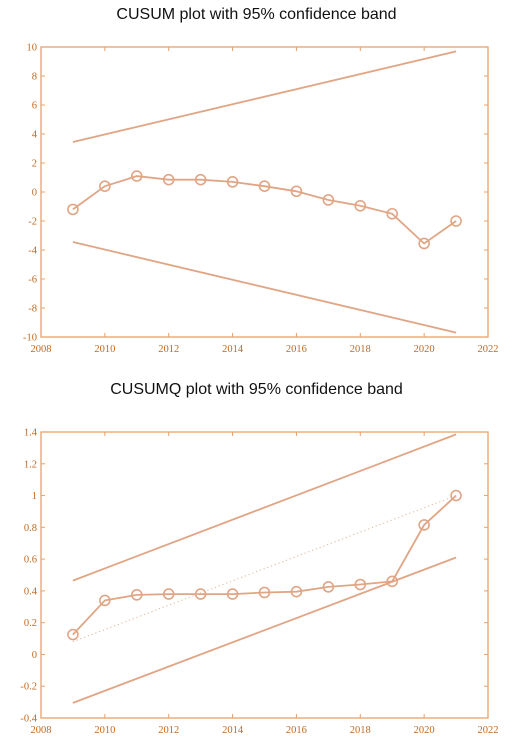  Describe the element at coordinates (31, 591) in the screenshot. I see `y-tick-label: 0.4` at that location.